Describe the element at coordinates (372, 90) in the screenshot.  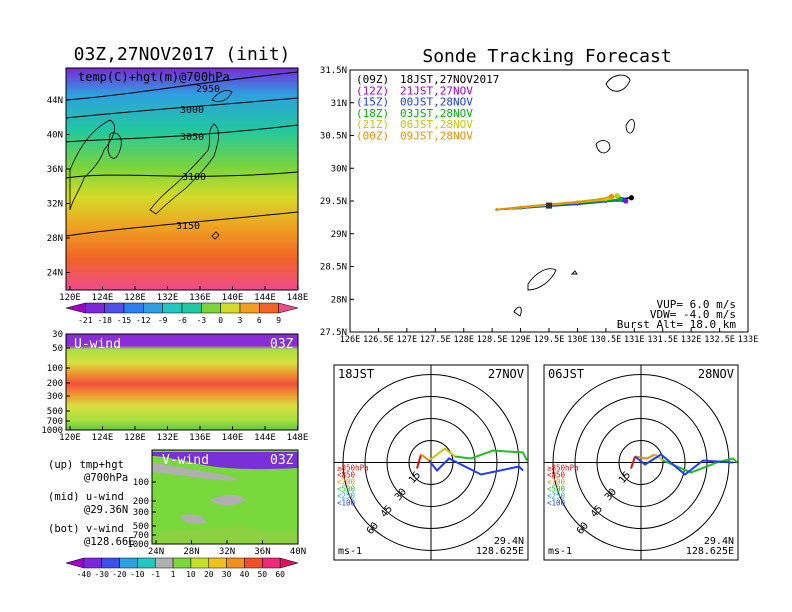
I see `track-legend-code: (12Z)` at that location.